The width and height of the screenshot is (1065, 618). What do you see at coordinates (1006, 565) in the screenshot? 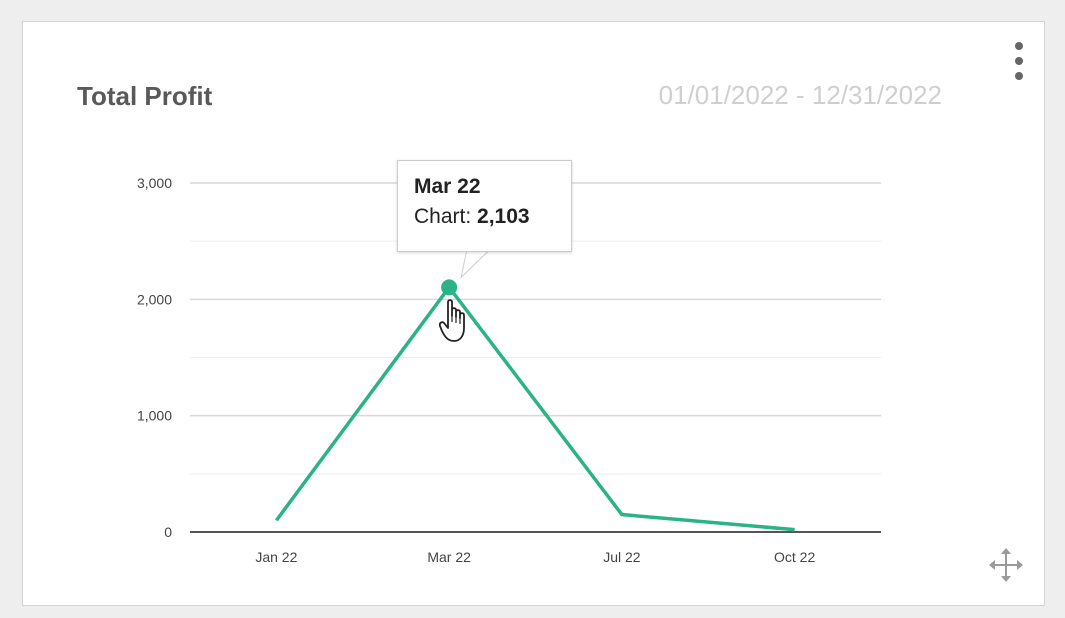
I see `move-arrows-icon` at bounding box center [1006, 565].